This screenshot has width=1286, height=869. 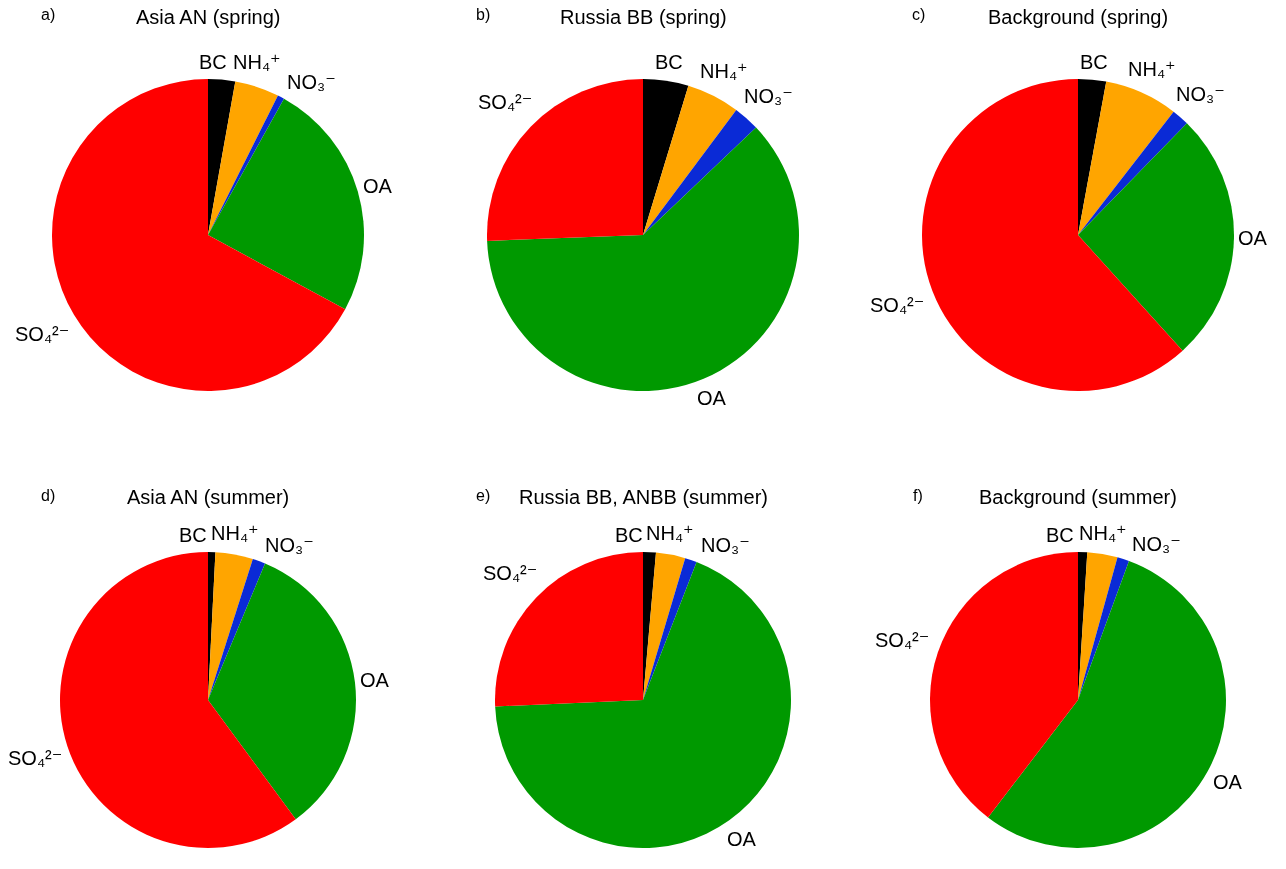 I want to click on chart-title: Background (summer), so click(x=1078, y=497).